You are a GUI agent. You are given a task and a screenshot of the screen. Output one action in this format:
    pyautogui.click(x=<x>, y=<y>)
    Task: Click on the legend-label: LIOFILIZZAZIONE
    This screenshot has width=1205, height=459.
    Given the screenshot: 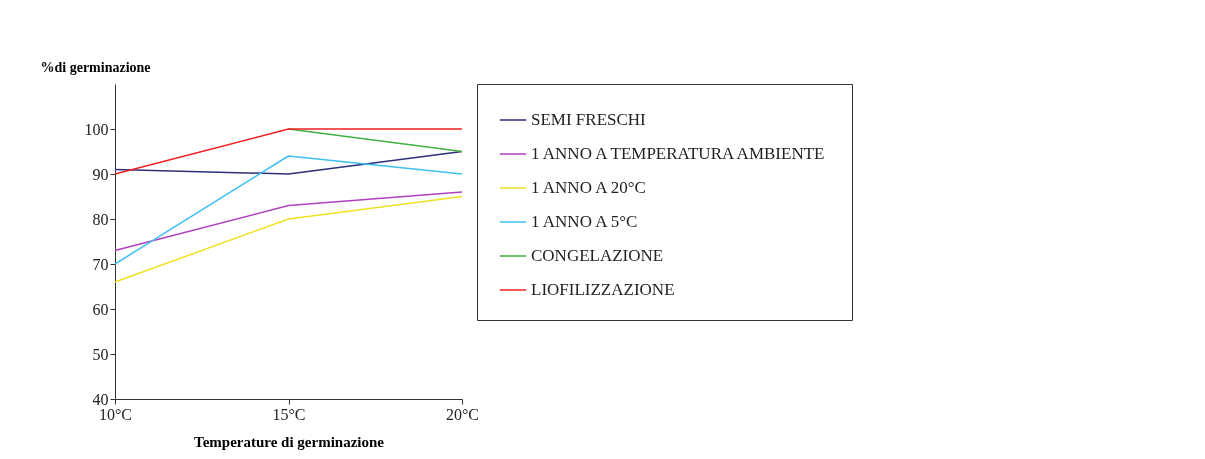 What is the action you would take?
    pyautogui.click(x=603, y=289)
    